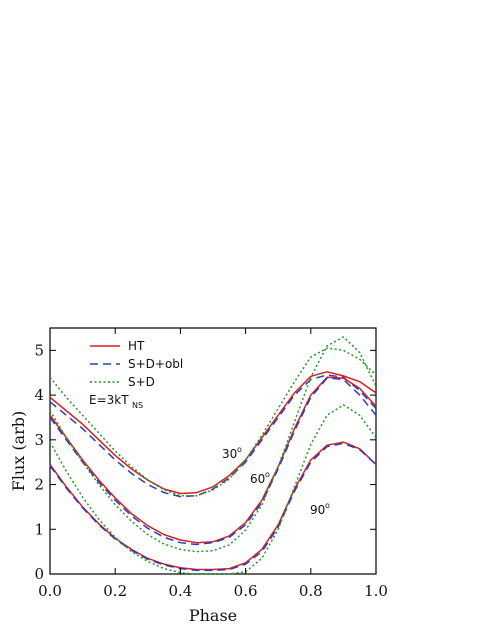 The height and width of the screenshot is (627, 485). Describe the element at coordinates (246, 591) in the screenshot. I see `x-tick-label: 0.6` at that location.